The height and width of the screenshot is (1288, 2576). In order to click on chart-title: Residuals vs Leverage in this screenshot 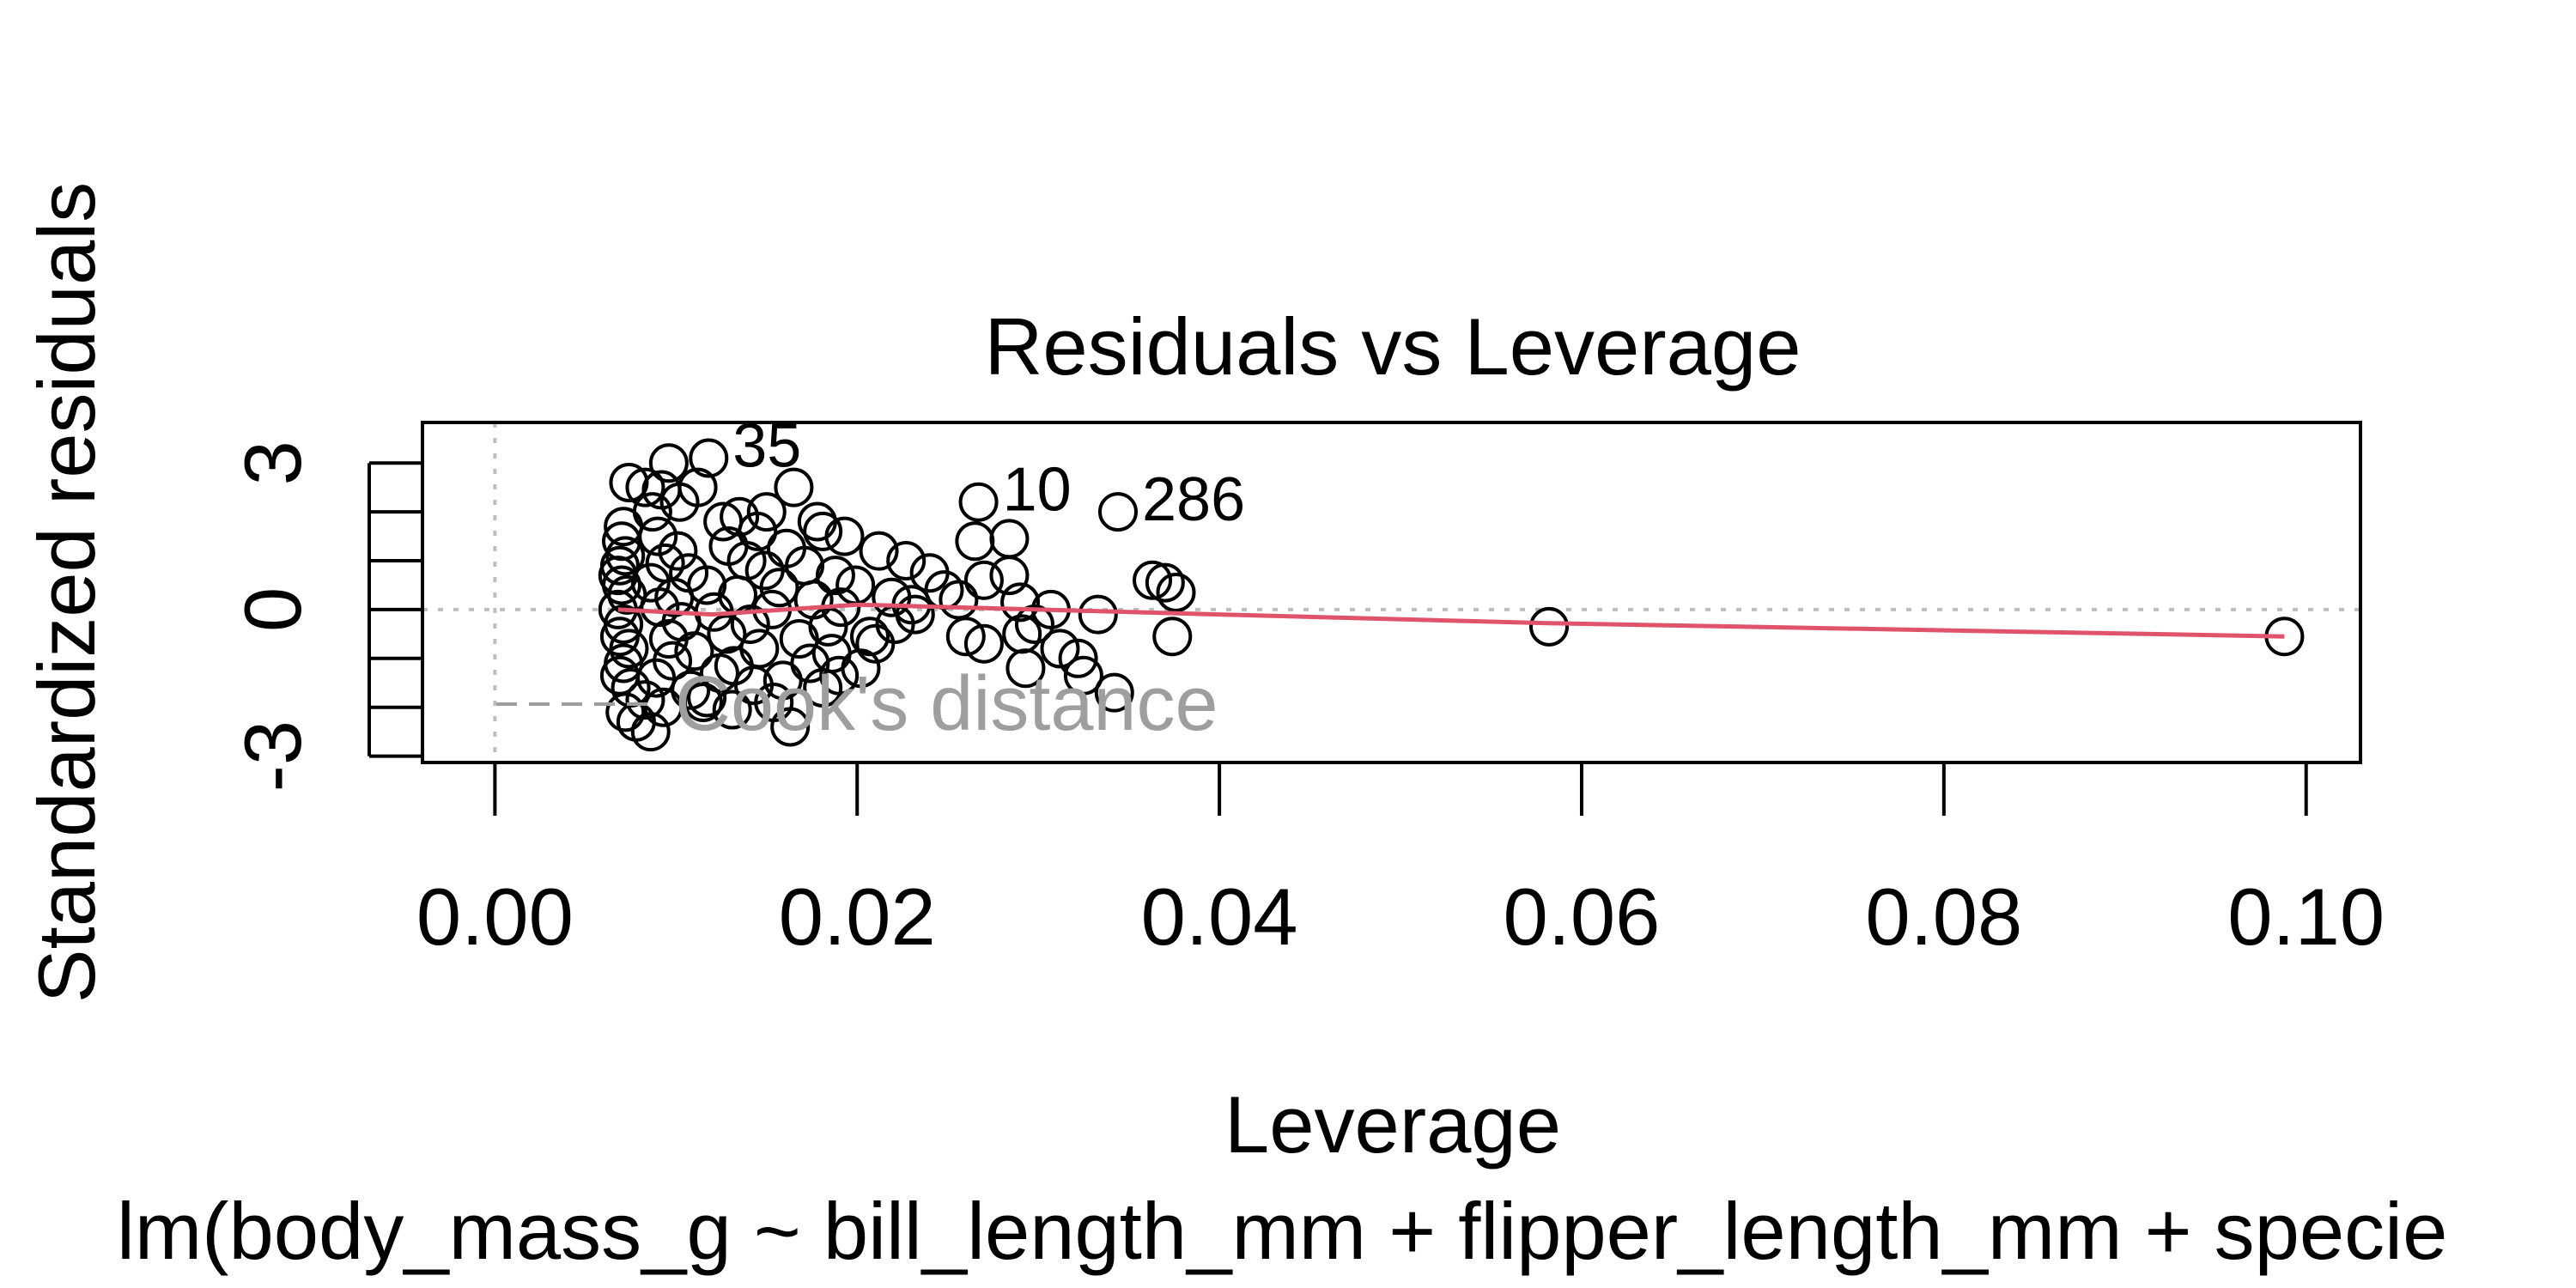, I will do `click(1393, 346)`.